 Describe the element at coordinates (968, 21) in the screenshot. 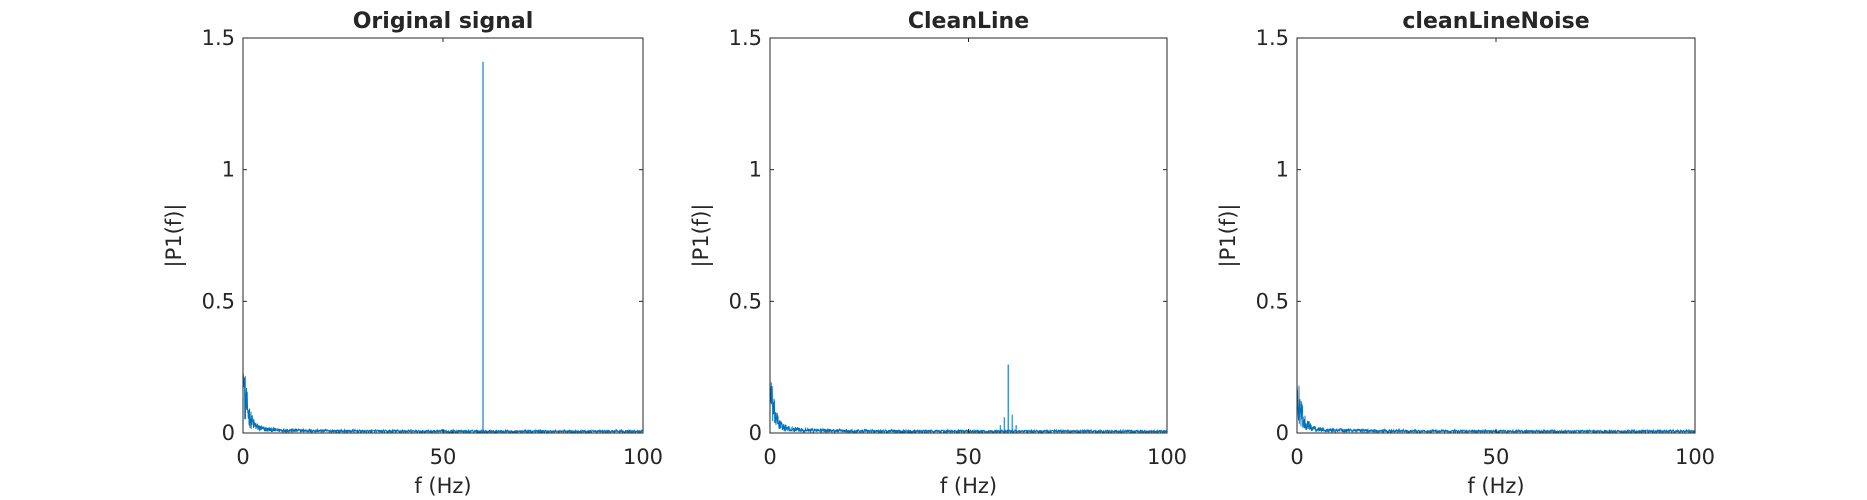

I see `subplot-title: CleanLine` at that location.